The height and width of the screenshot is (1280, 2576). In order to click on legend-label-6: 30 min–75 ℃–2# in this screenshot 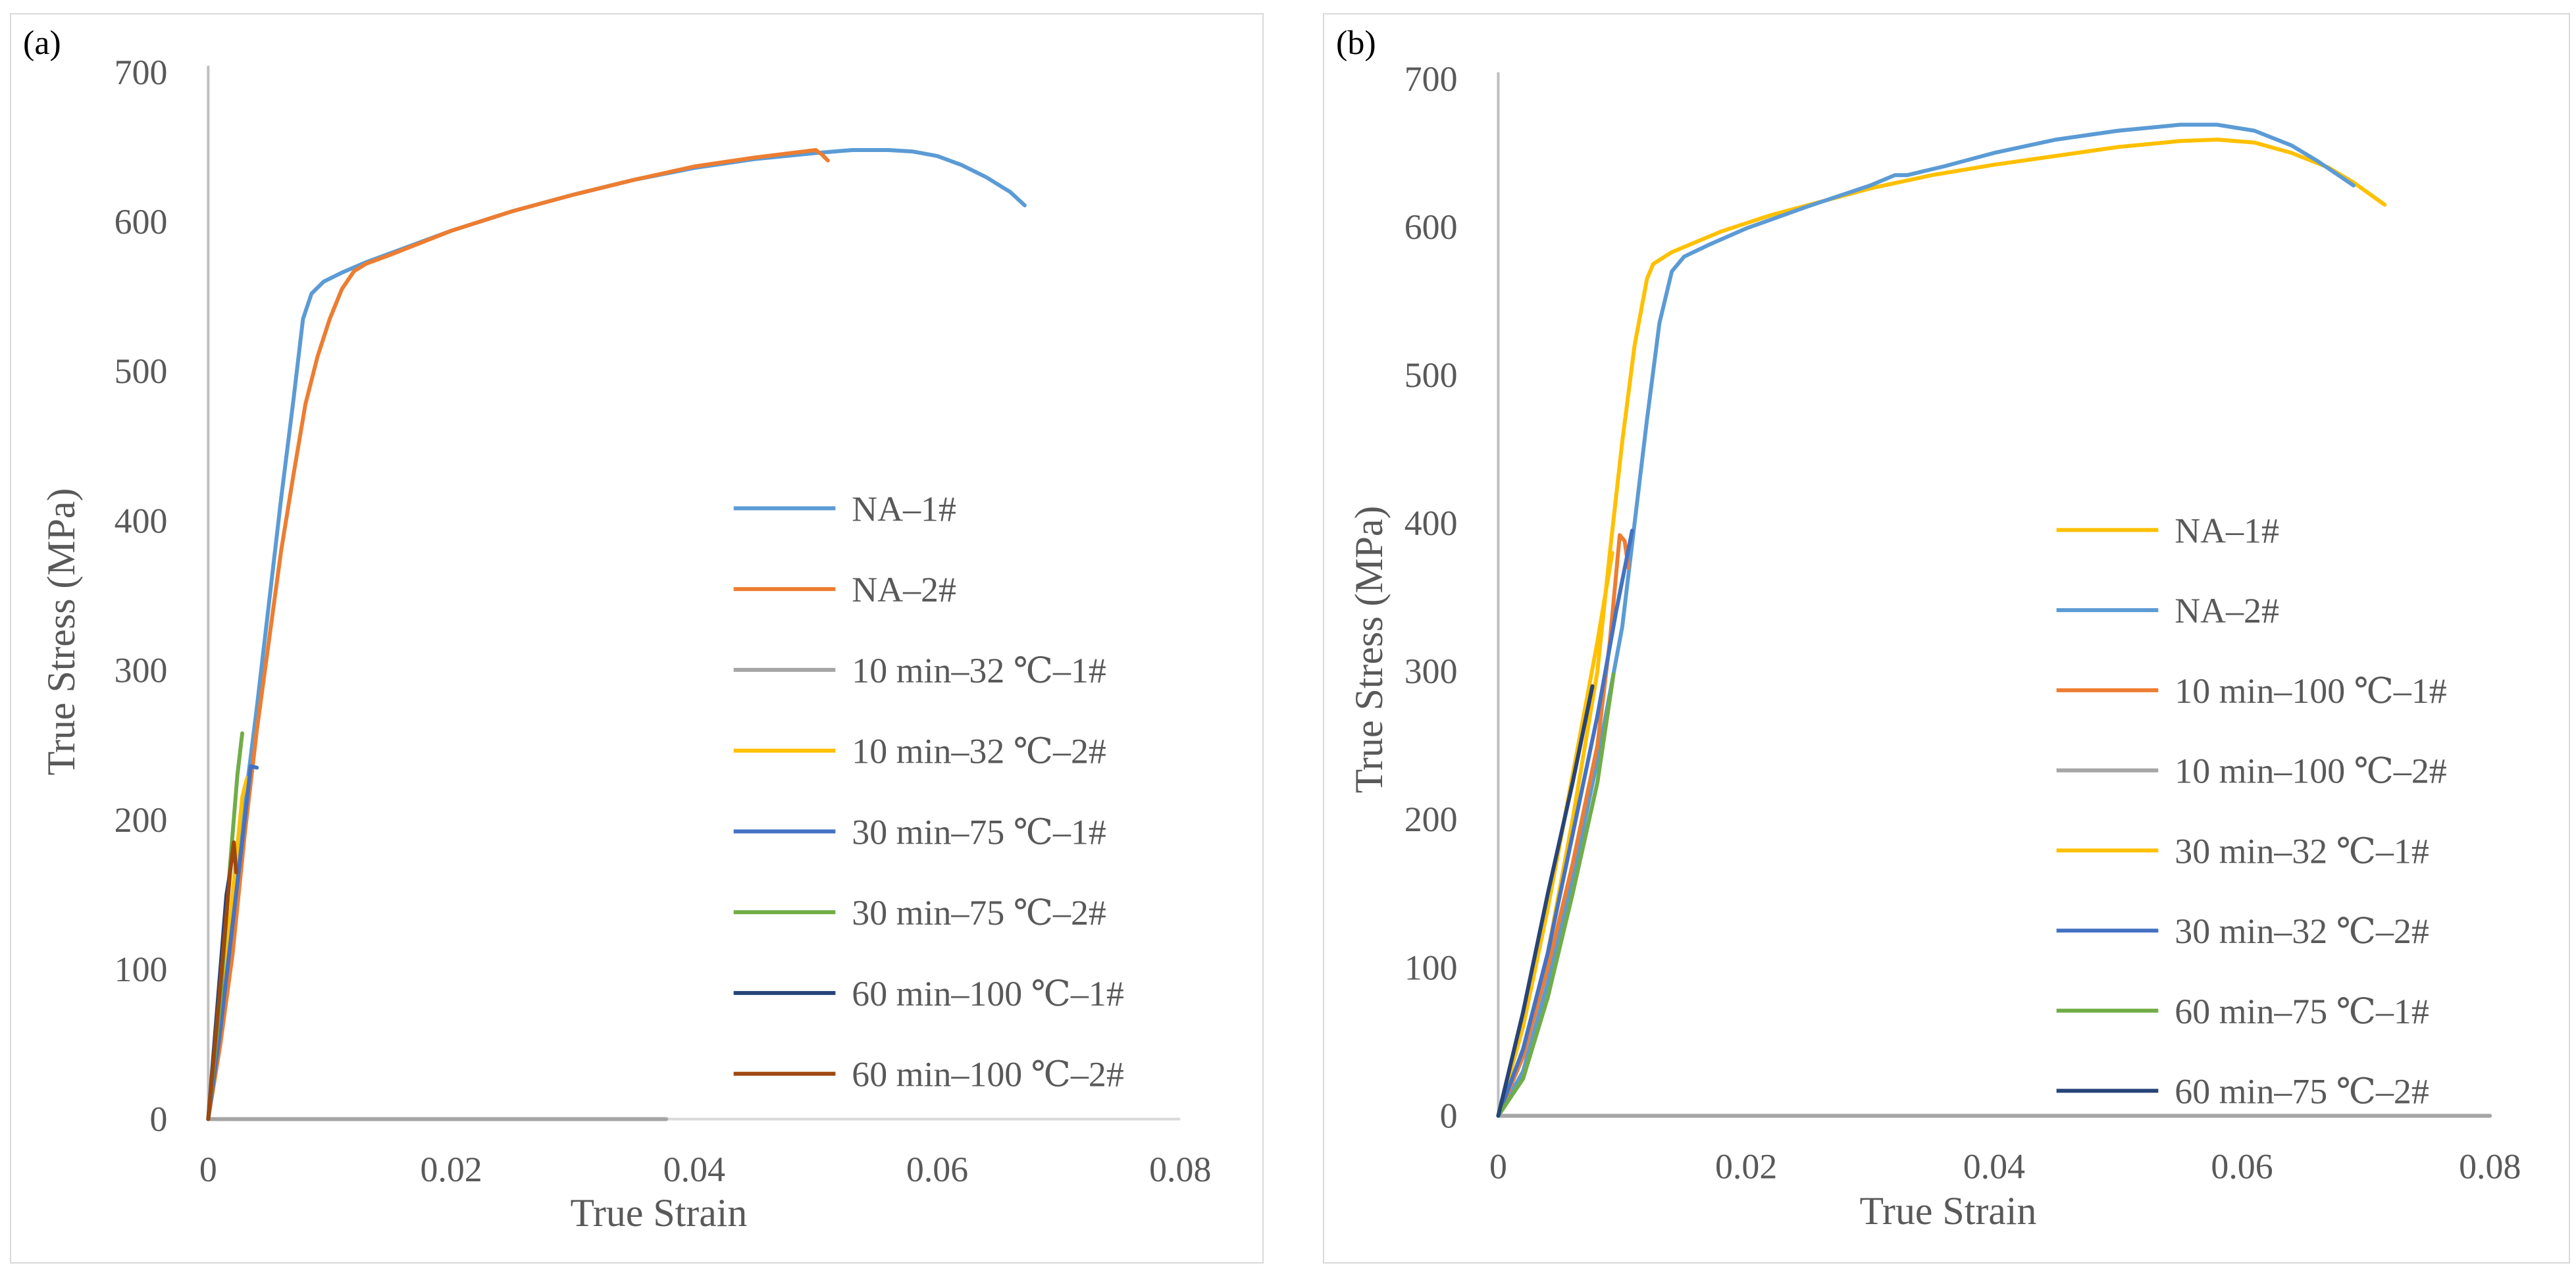, I will do `click(979, 913)`.